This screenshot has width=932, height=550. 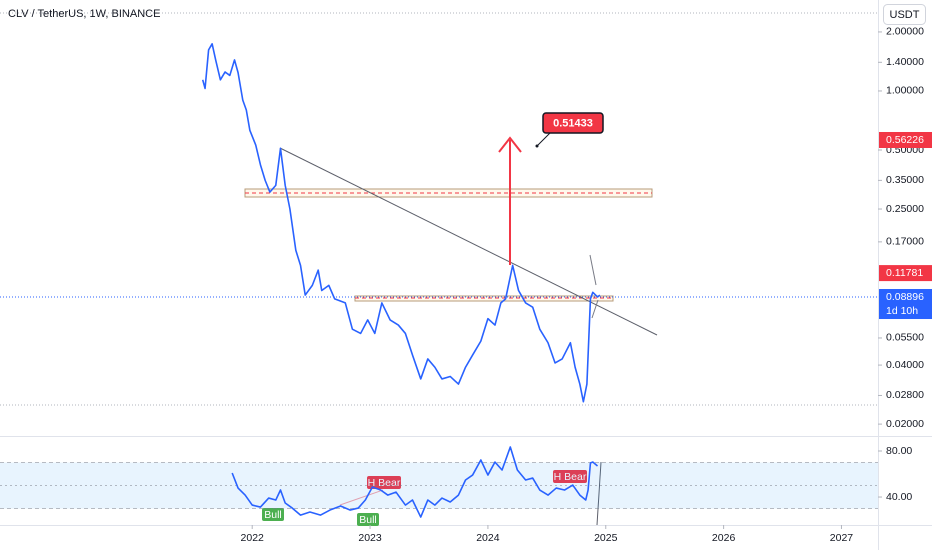 I want to click on x-tick-label: 2025, so click(x=606, y=538).